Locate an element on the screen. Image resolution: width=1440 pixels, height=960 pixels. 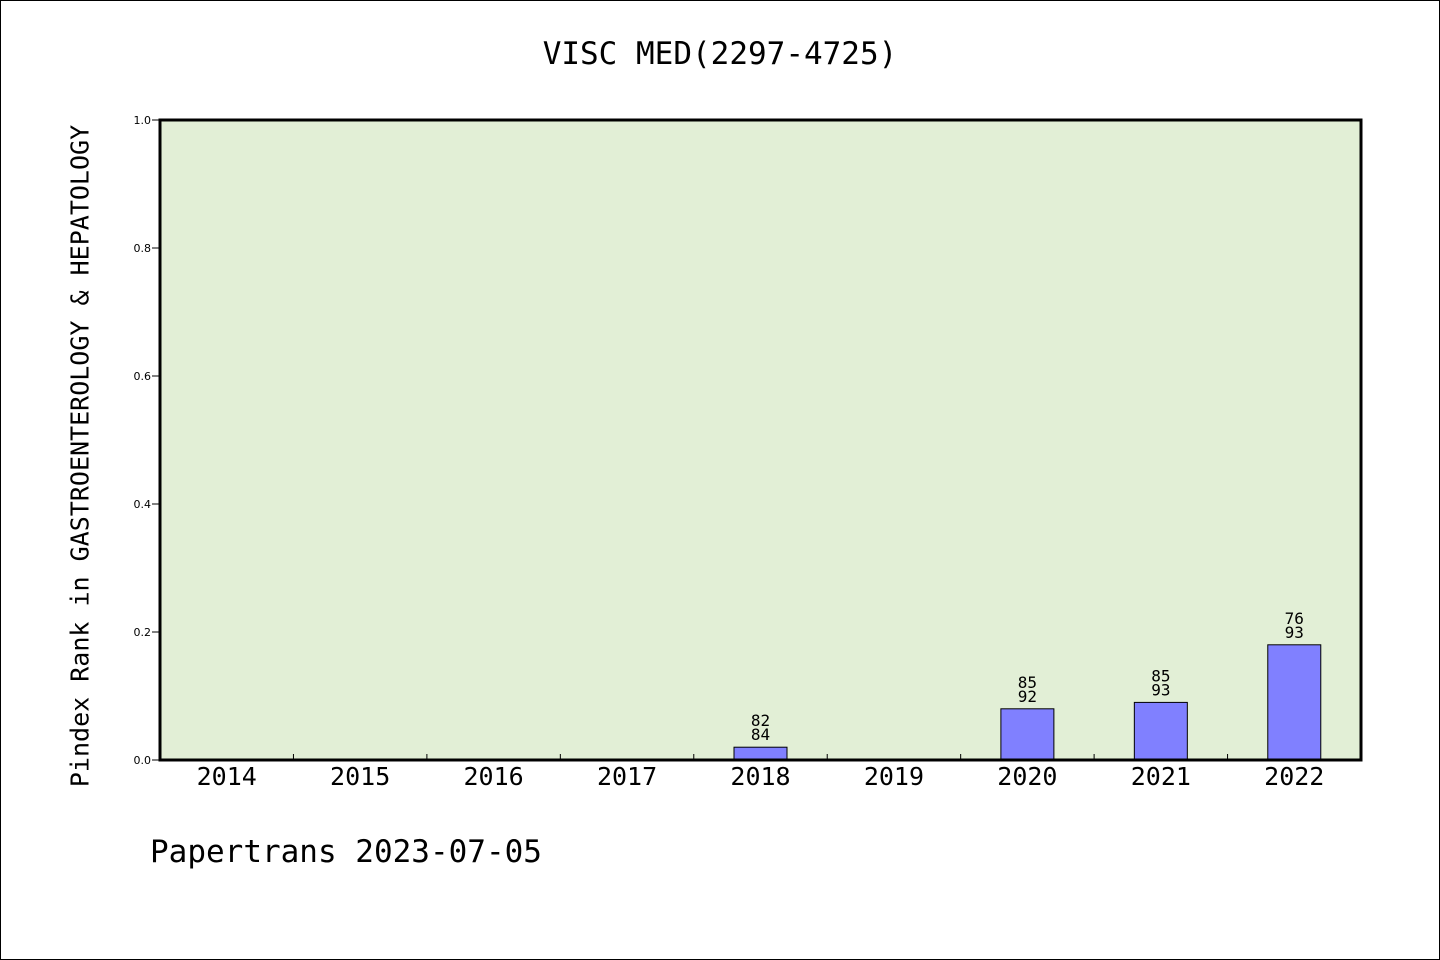
y-tick-label: 0.0 is located at coordinates (143, 760).